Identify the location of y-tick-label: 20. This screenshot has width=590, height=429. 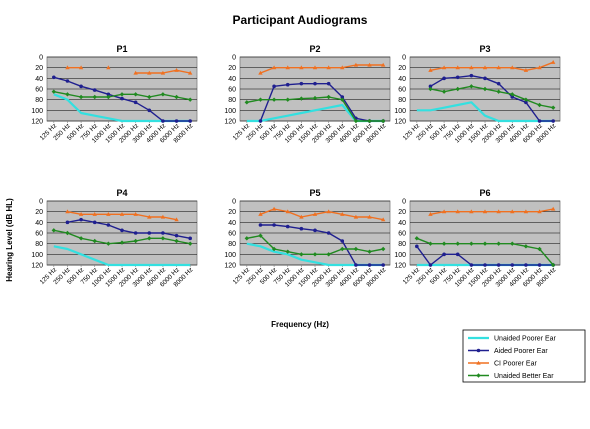
(402, 68).